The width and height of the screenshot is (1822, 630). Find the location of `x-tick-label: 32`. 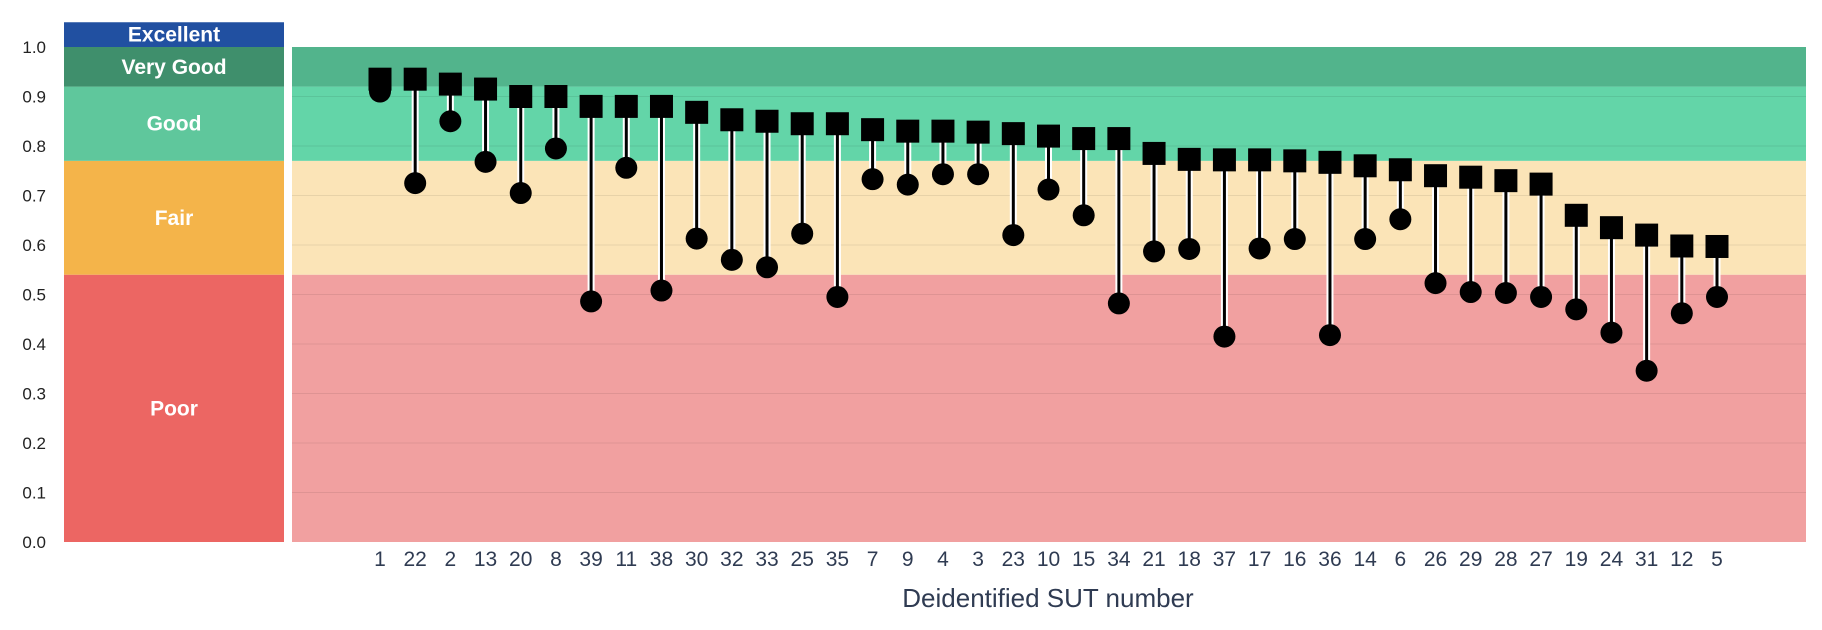

x-tick-label: 32 is located at coordinates (731, 559).